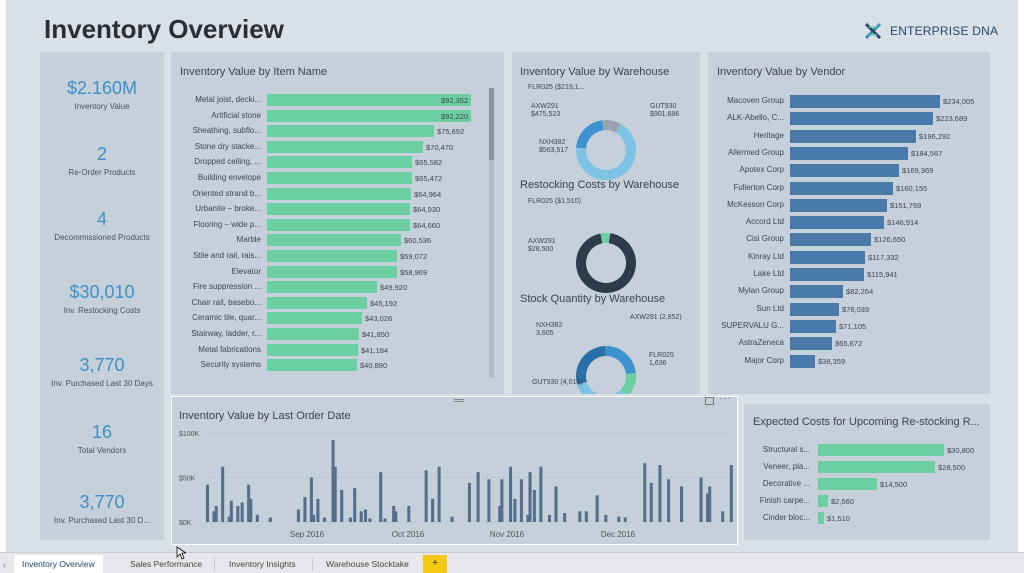 The width and height of the screenshot is (1024, 573). Describe the element at coordinates (491, 124) in the screenshot. I see `scrollbar-thumb` at that location.